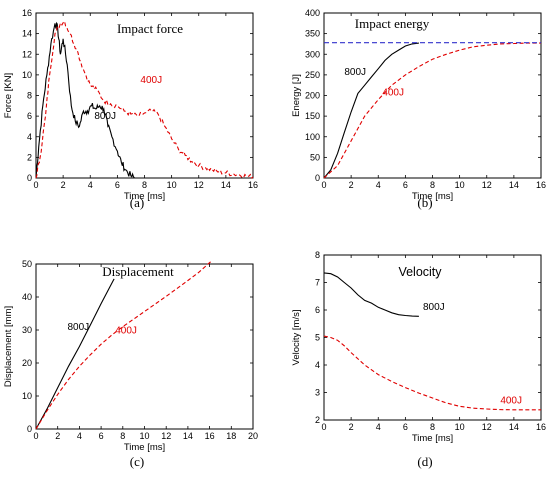 This screenshot has width=550, height=478. What do you see at coordinates (392, 23) in the screenshot?
I see `chart-title: Impact energy` at bounding box center [392, 23].